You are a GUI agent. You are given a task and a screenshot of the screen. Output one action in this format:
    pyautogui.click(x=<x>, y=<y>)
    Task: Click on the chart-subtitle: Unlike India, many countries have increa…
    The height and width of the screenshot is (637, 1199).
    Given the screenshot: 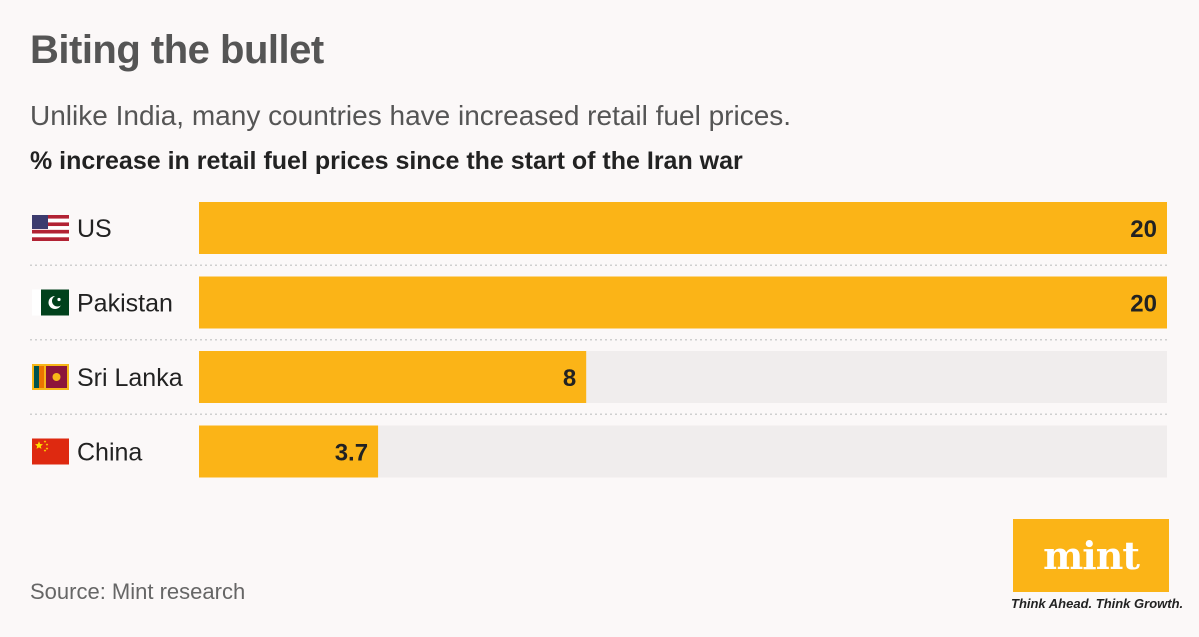 What is the action you would take?
    pyautogui.click(x=411, y=115)
    